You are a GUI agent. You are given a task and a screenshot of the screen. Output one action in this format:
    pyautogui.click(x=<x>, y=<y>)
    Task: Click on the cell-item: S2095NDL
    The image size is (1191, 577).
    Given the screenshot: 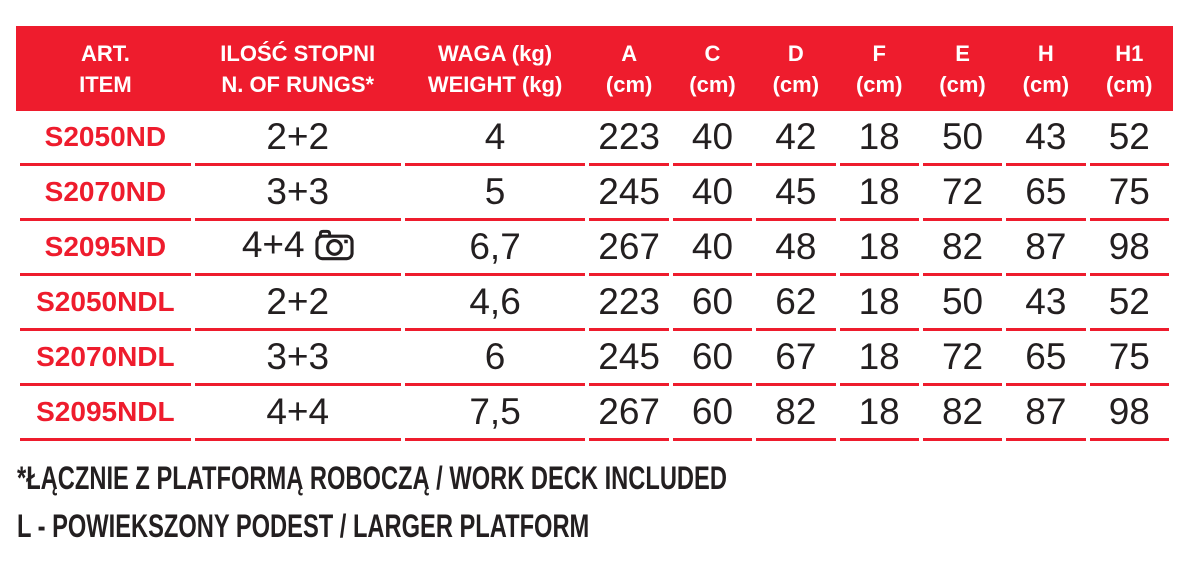 What is the action you would take?
    pyautogui.click(x=105, y=413)
    